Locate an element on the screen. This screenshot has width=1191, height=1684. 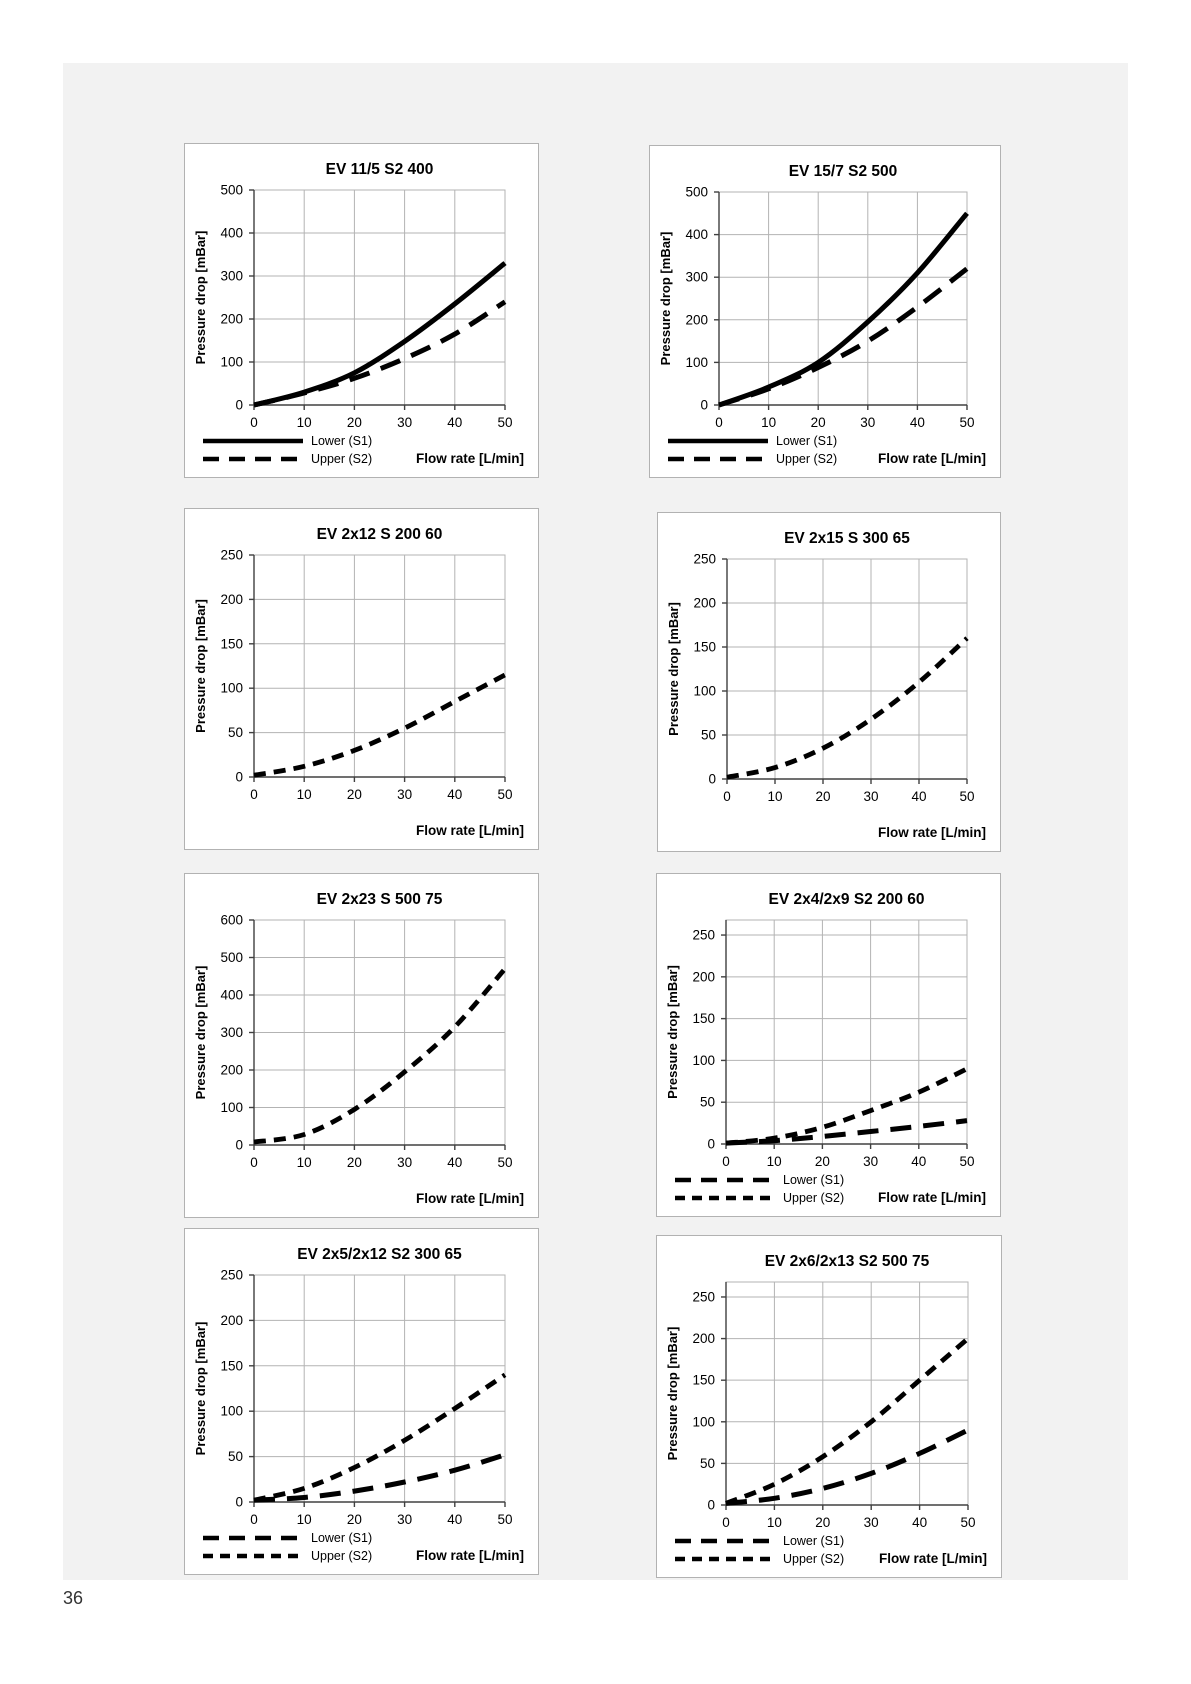
chart-title: EV 15/7 S2 500 is located at coordinates (843, 171).